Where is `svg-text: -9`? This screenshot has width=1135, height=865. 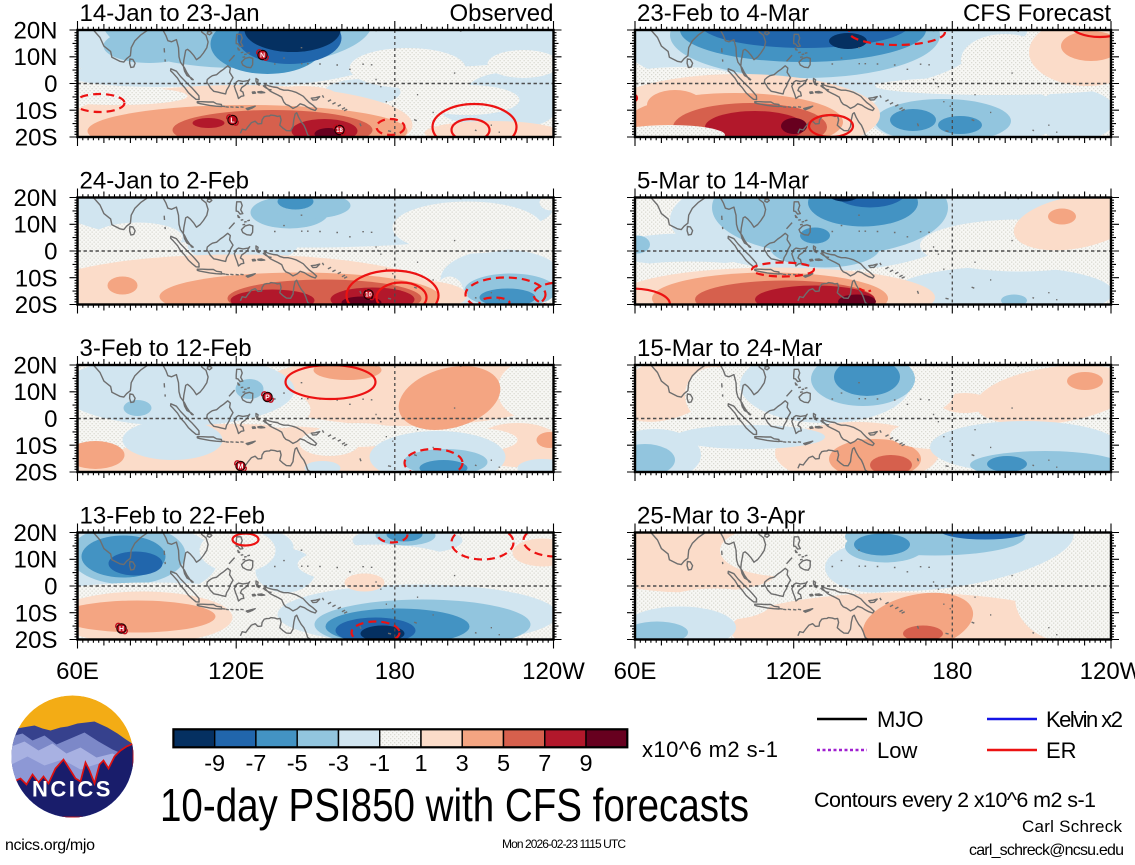 svg-text: -9 is located at coordinates (214, 763).